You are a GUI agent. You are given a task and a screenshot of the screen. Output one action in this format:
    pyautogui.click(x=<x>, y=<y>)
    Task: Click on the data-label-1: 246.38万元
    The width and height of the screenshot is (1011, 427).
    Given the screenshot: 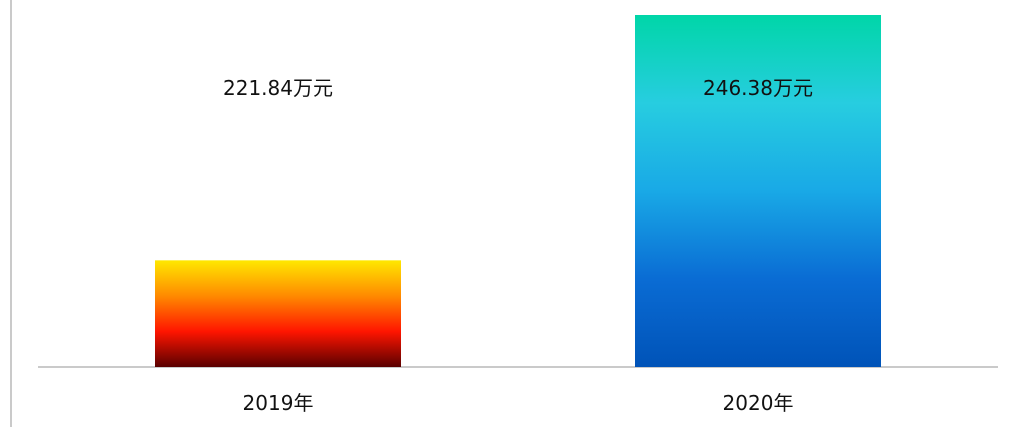 What is the action you would take?
    pyautogui.click(x=758, y=88)
    